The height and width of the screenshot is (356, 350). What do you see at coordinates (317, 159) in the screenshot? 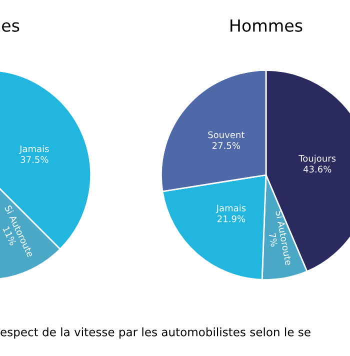
I see `slice-label: Toujours` at bounding box center [317, 159].